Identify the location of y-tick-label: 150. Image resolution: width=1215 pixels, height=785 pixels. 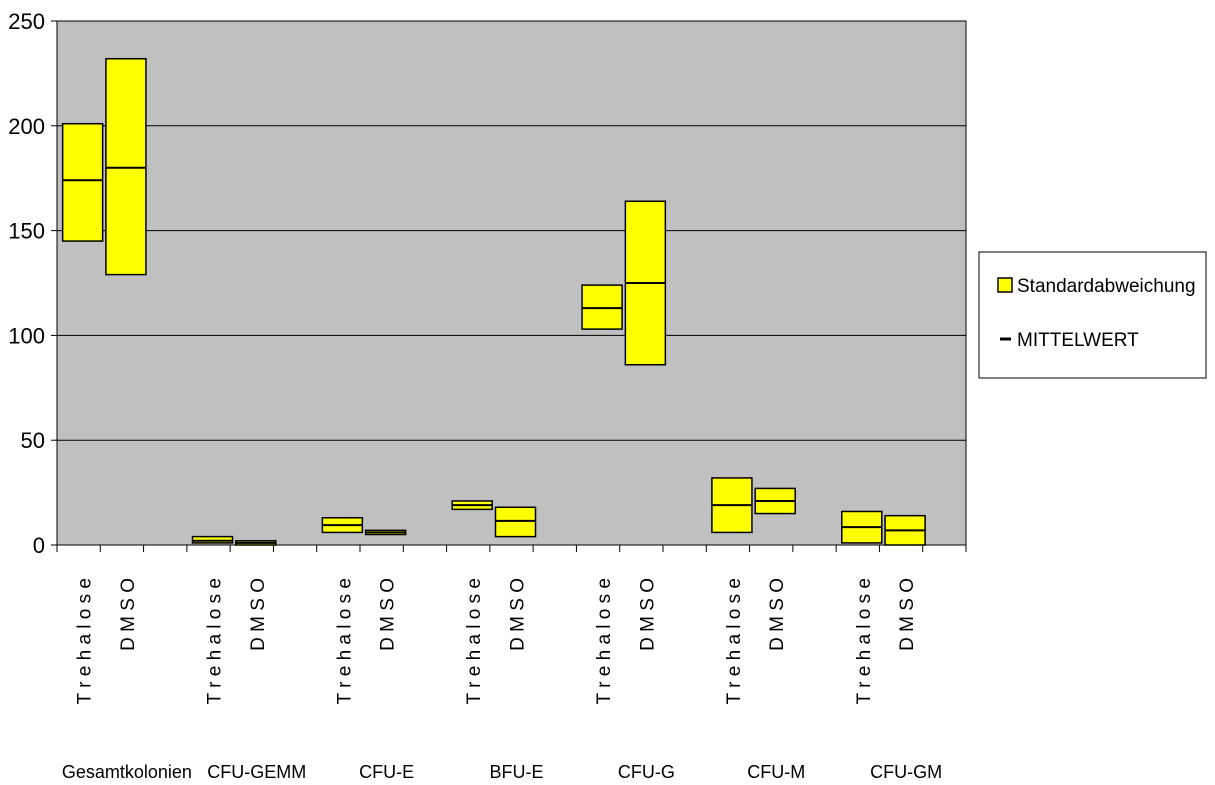
(26, 231).